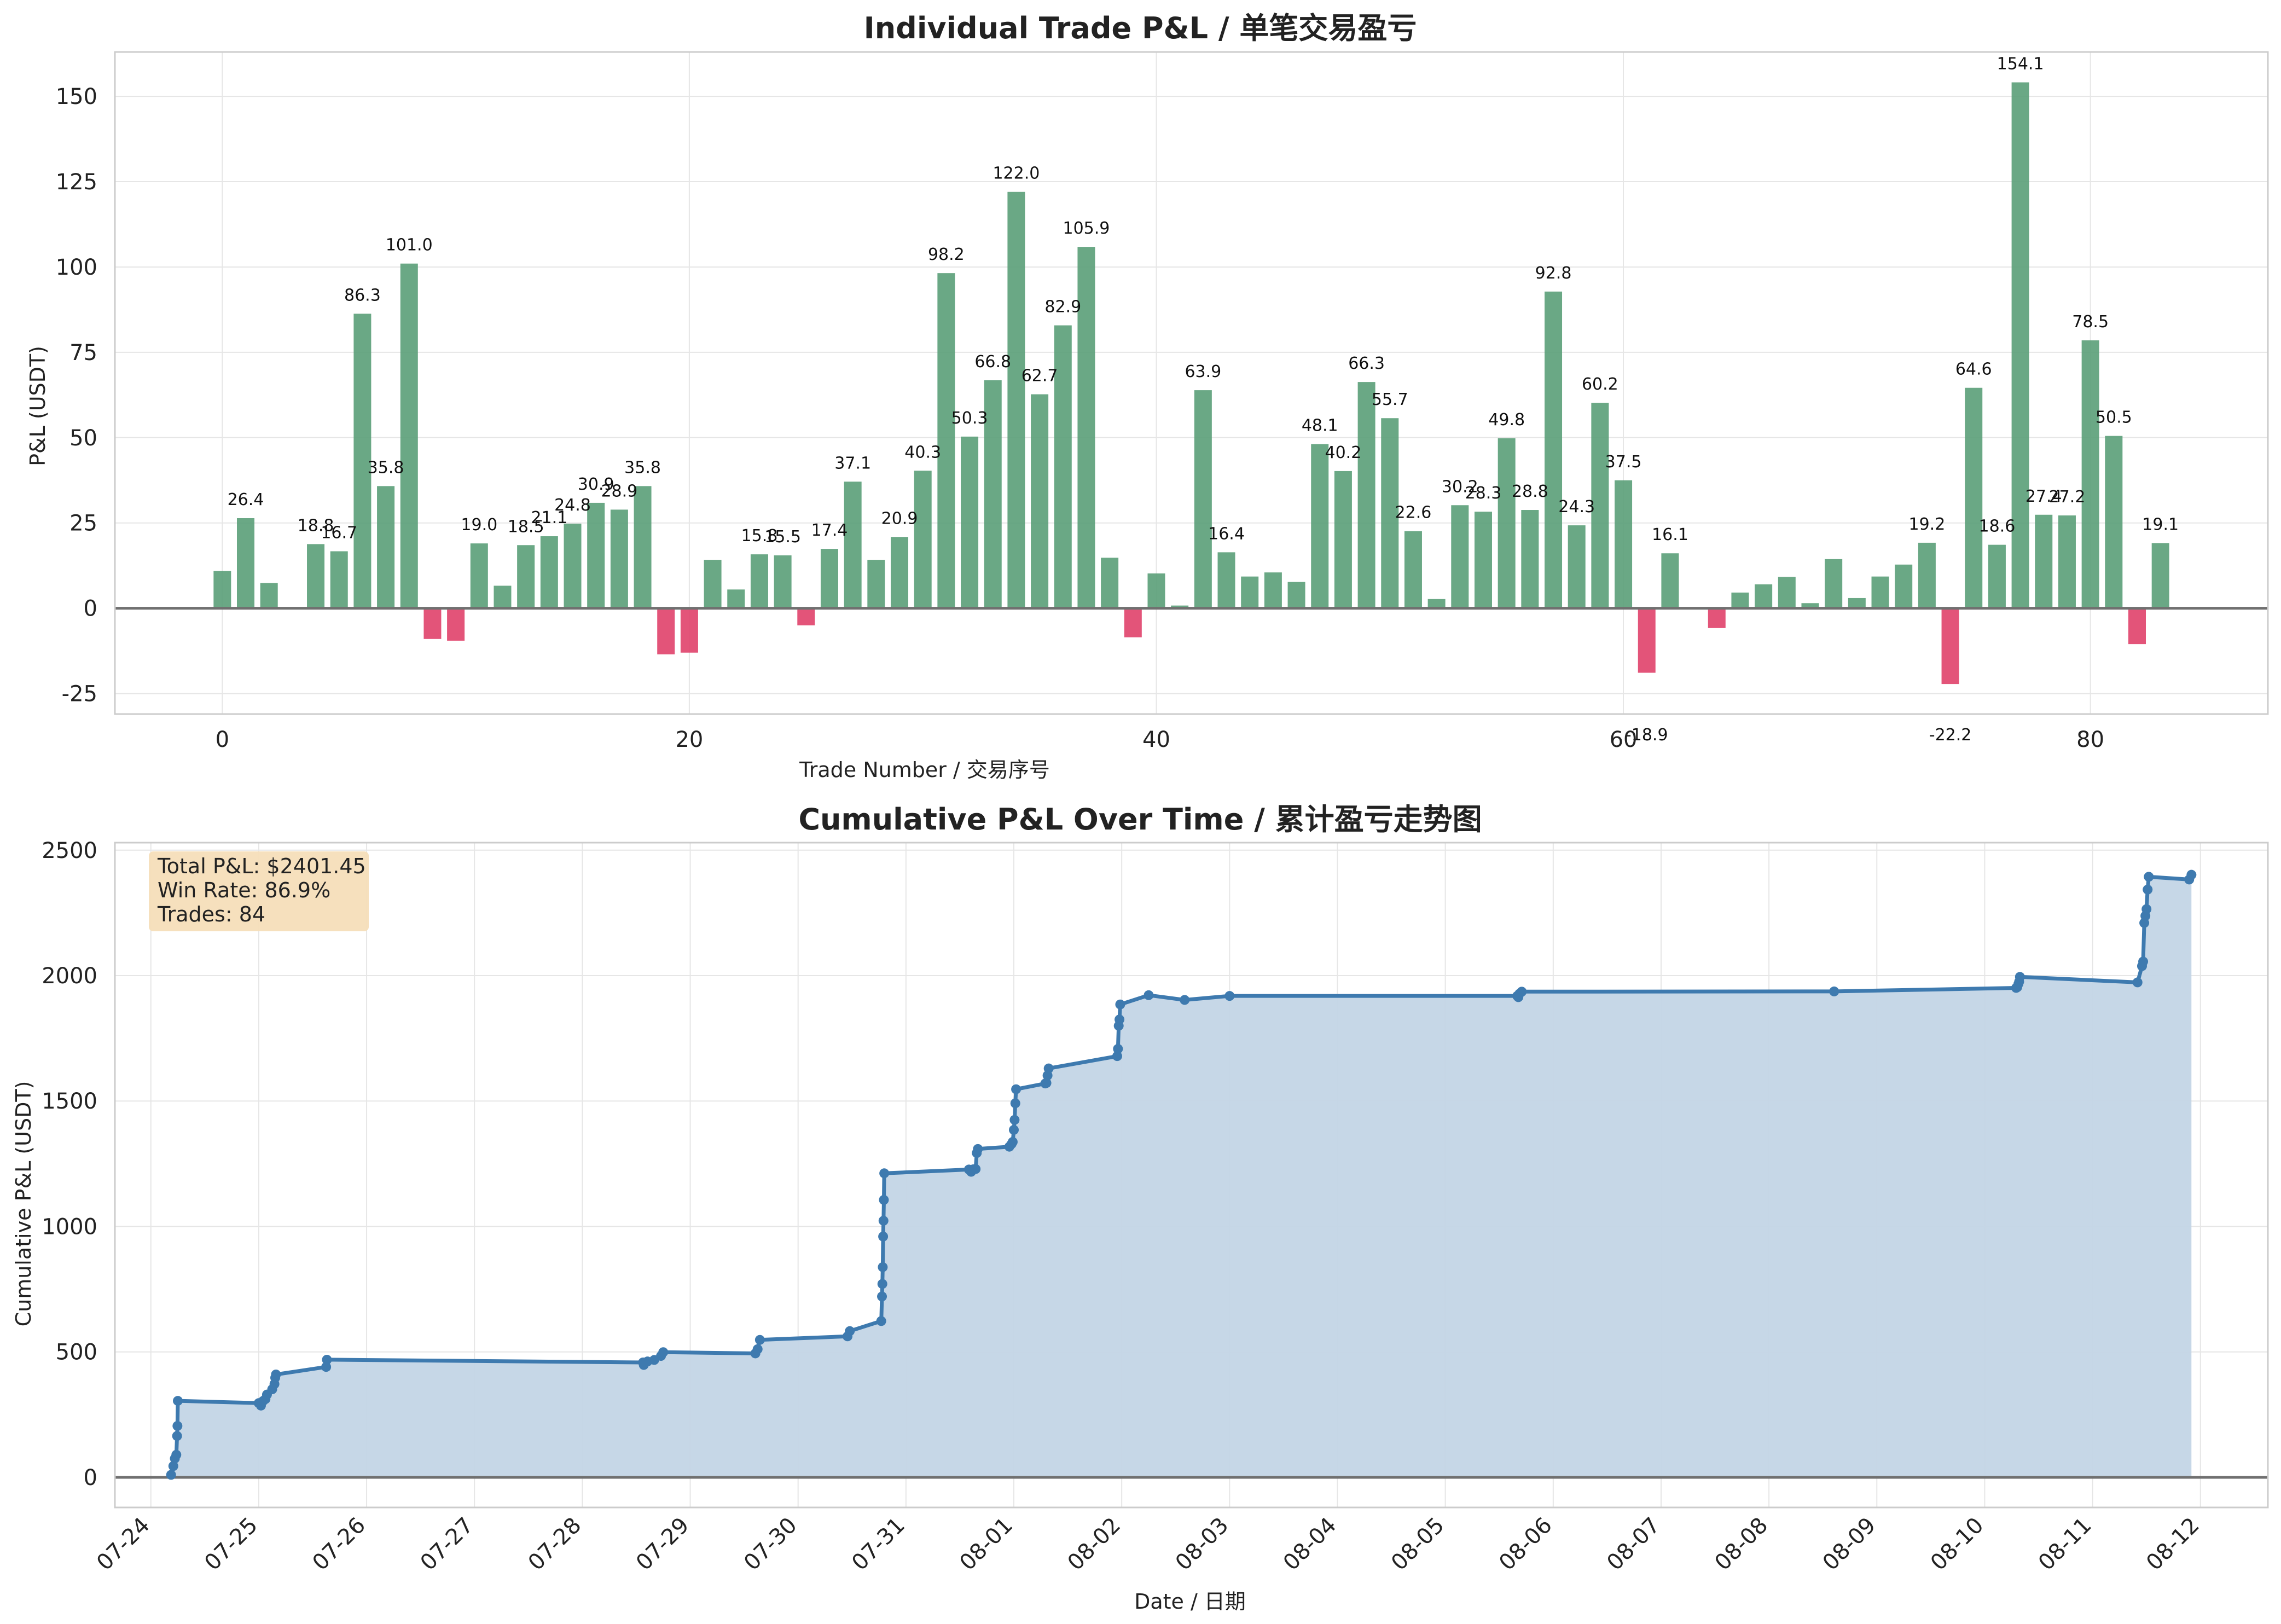 The width and height of the screenshot is (2281, 1624). What do you see at coordinates (79, 695) in the screenshot?
I see `chart1-y-tick-label: -25` at bounding box center [79, 695].